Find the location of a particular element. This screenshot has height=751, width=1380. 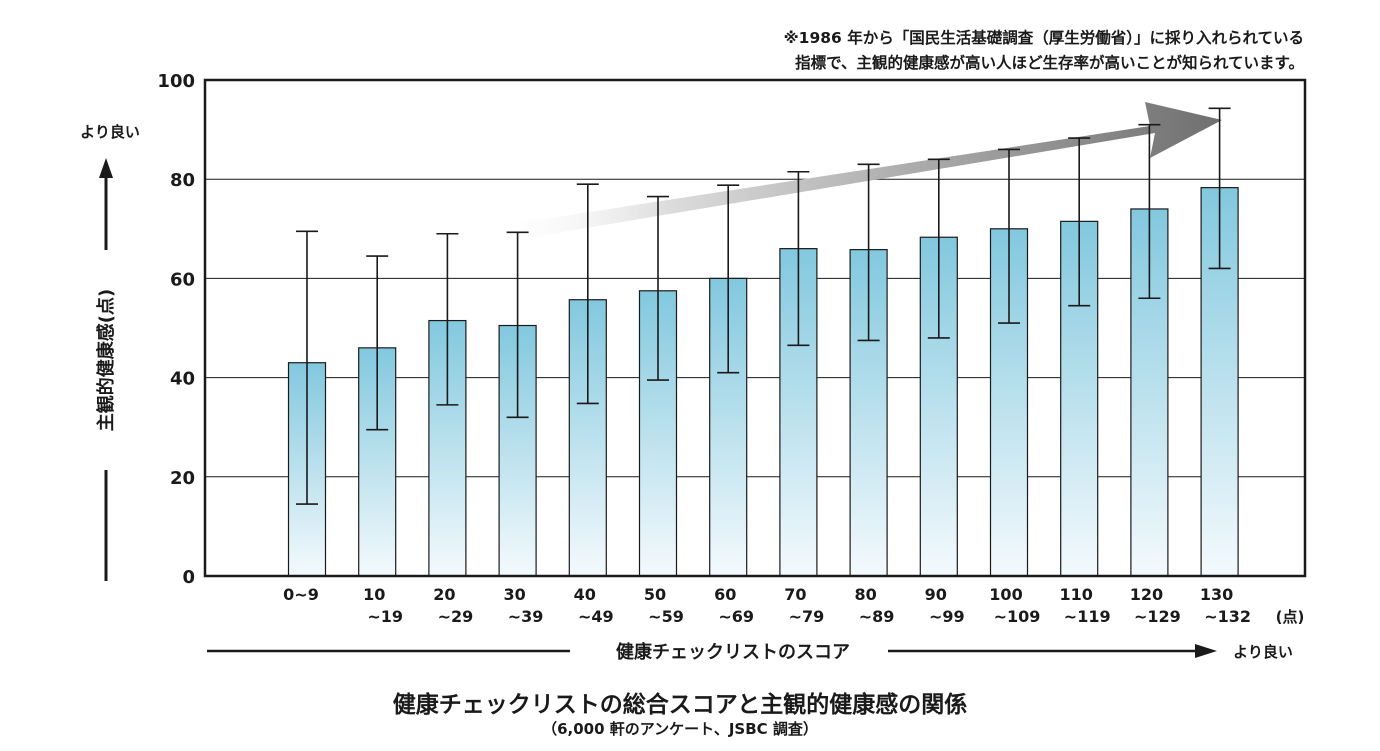

x-tick-label: ~79 is located at coordinates (807, 616).